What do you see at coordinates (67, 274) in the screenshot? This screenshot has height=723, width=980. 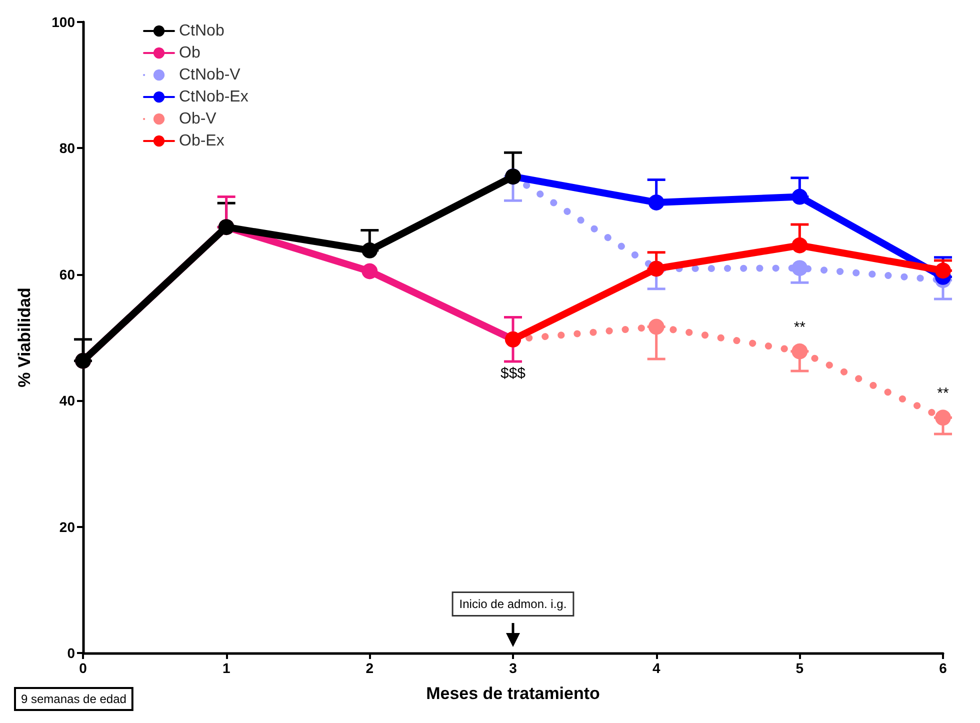 I see `y-tick-label: 60` at bounding box center [67, 274].